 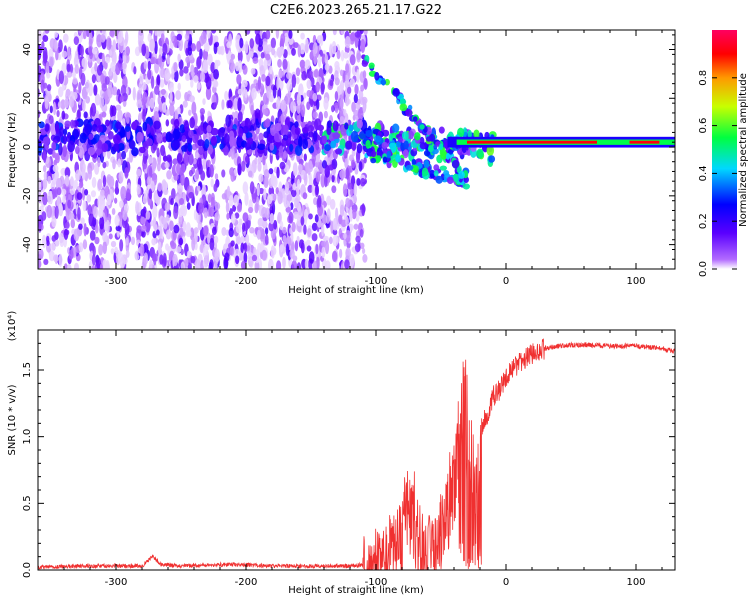 What do you see at coordinates (27, 196) in the screenshot?
I see `y-tick-label: -20` at bounding box center [27, 196].